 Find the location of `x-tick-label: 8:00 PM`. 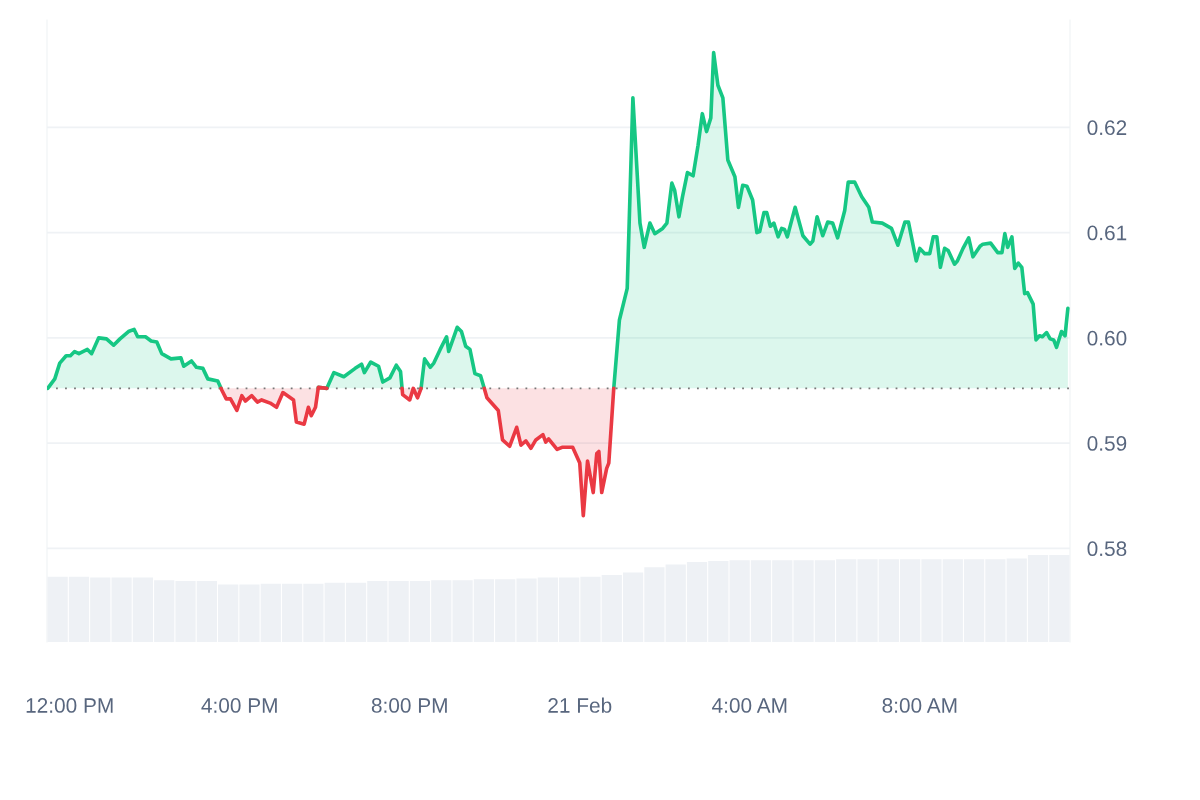

x-tick-label: 8:00 PM is located at coordinates (409, 705).